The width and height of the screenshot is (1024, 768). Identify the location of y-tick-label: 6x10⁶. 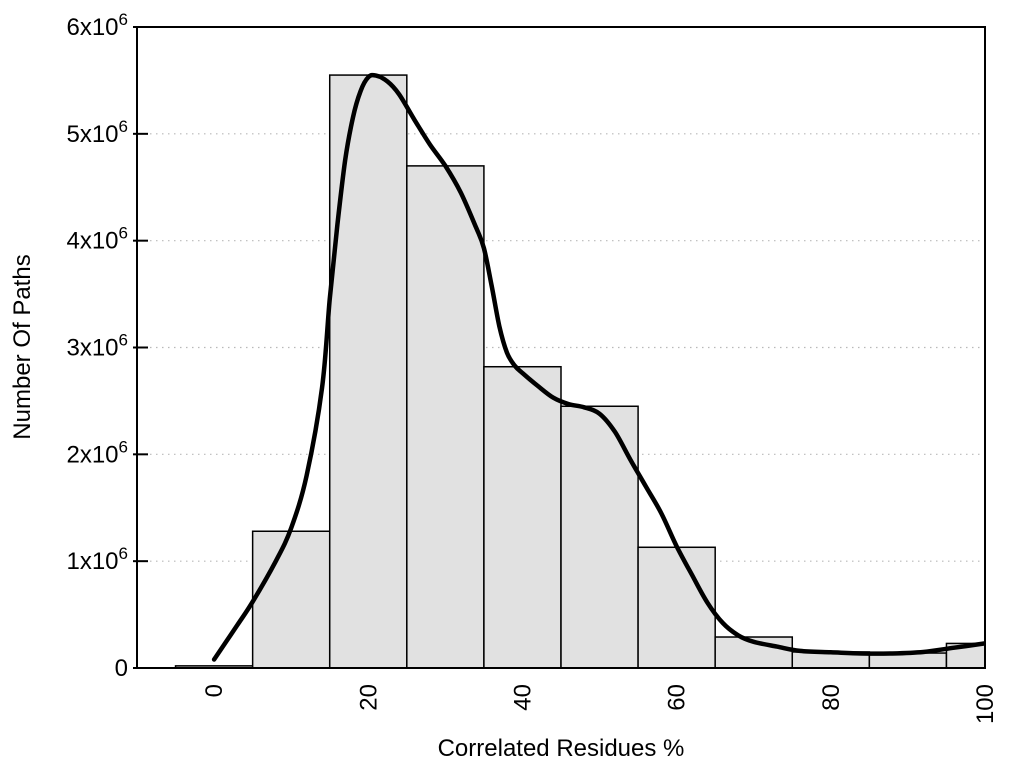
(97, 25).